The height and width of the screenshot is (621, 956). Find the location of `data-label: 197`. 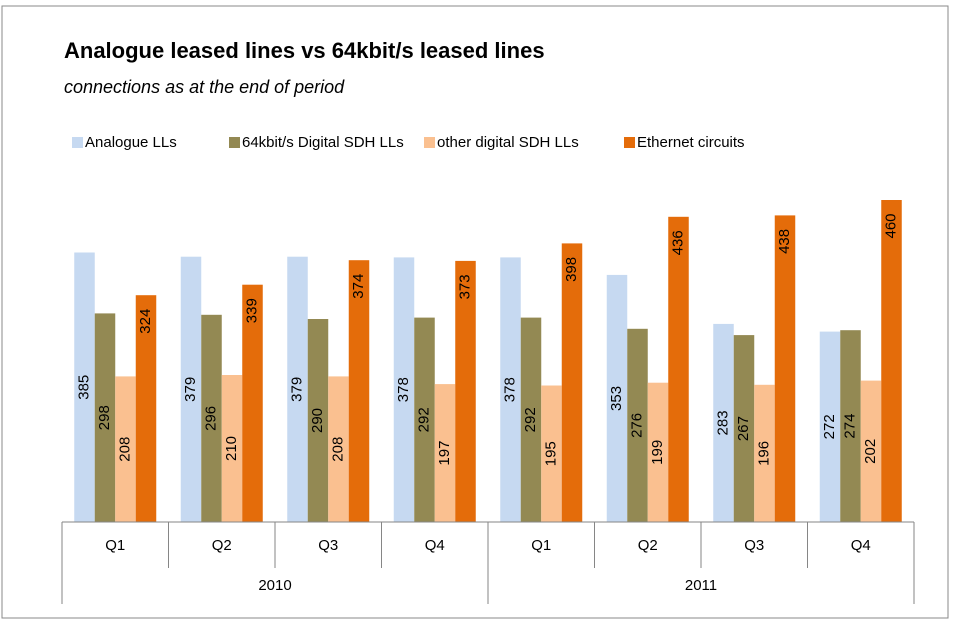

data-label: 197 is located at coordinates (444, 453).